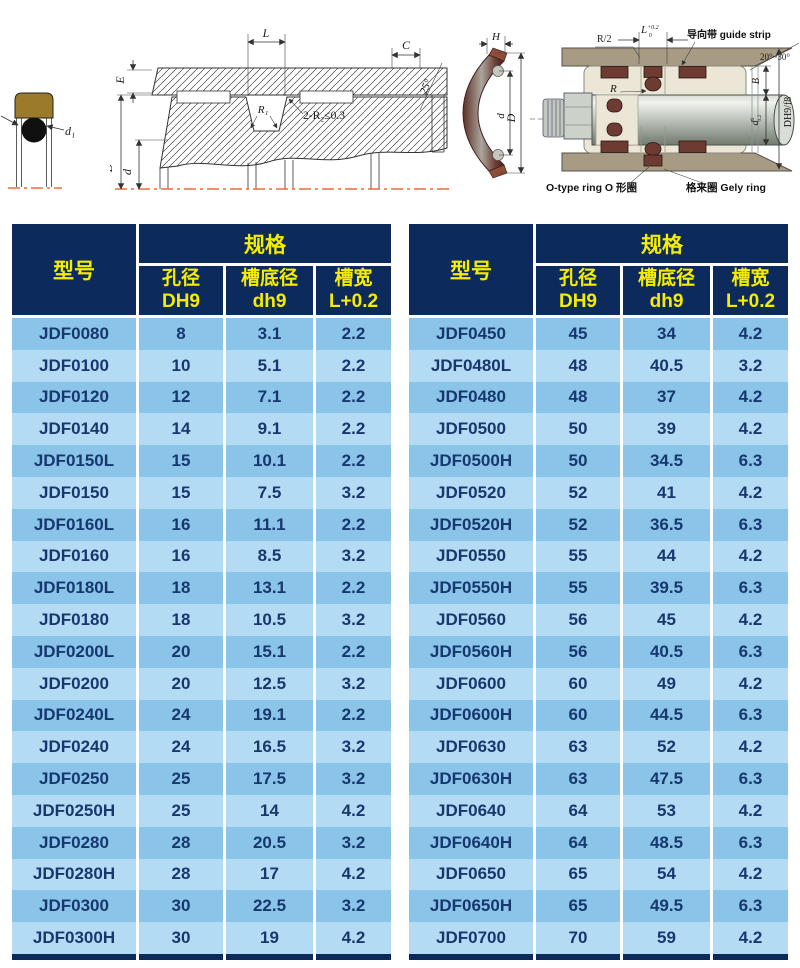 The width and height of the screenshot is (800, 968). I want to click on table-row: JDF0650 65 54 4.2, so click(598, 874).